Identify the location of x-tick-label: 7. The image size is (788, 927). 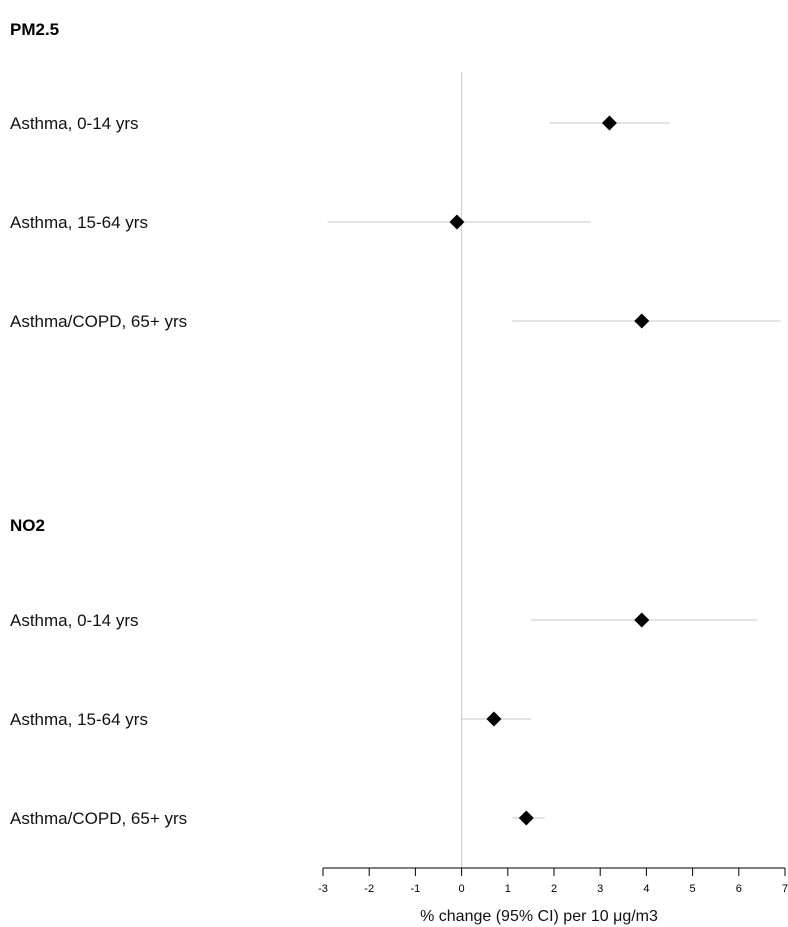
(785, 889).